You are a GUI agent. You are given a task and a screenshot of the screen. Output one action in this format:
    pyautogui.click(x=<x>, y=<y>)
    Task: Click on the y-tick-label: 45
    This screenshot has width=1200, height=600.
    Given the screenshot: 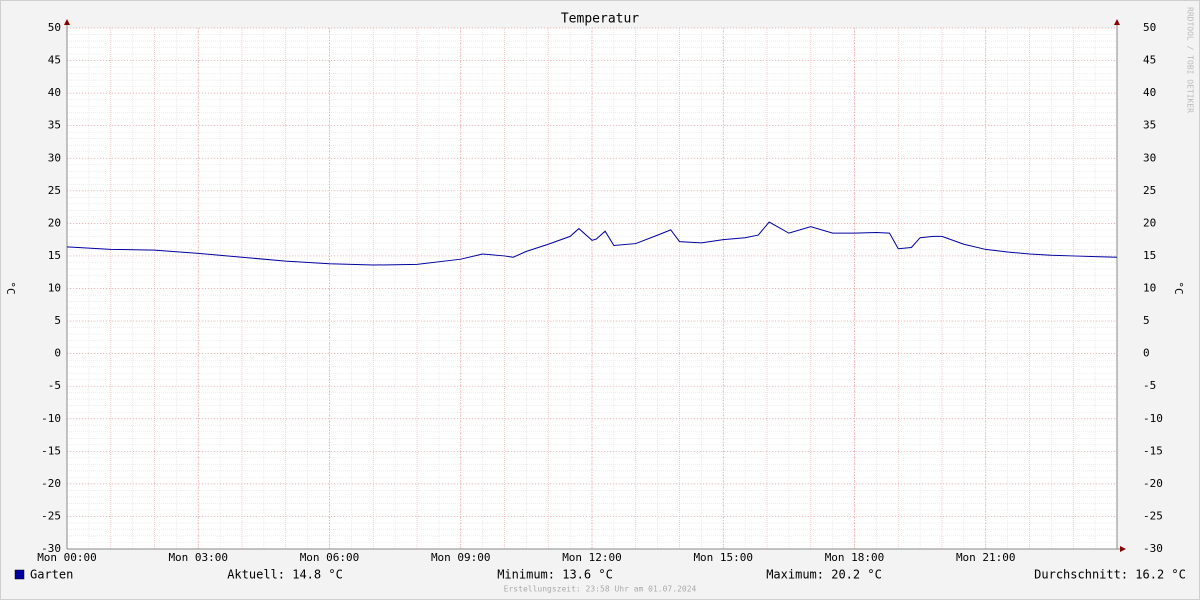 What is the action you would take?
    pyautogui.click(x=54, y=60)
    